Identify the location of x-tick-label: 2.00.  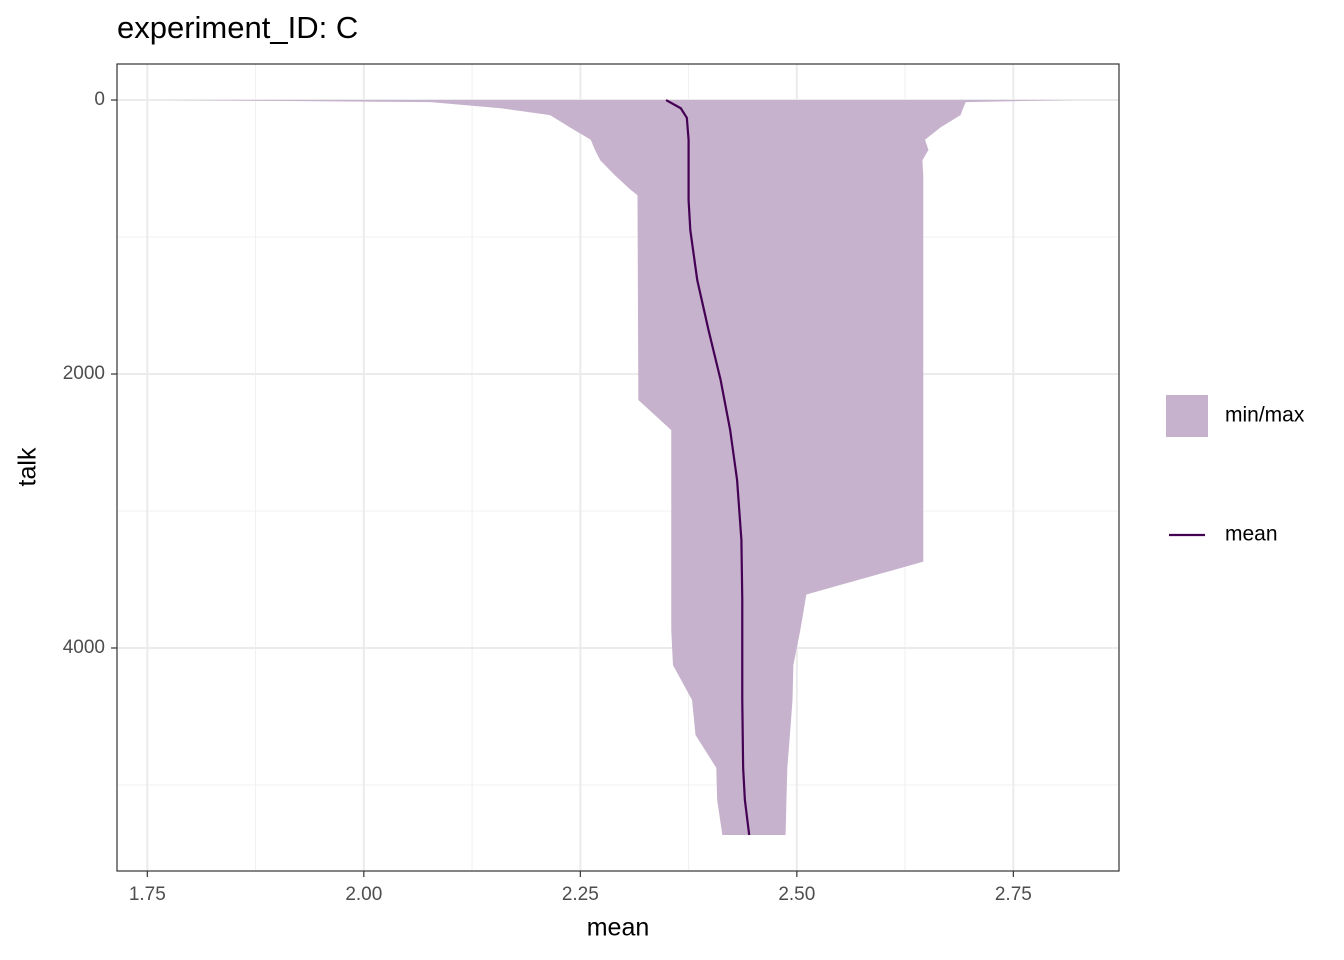
(363, 894).